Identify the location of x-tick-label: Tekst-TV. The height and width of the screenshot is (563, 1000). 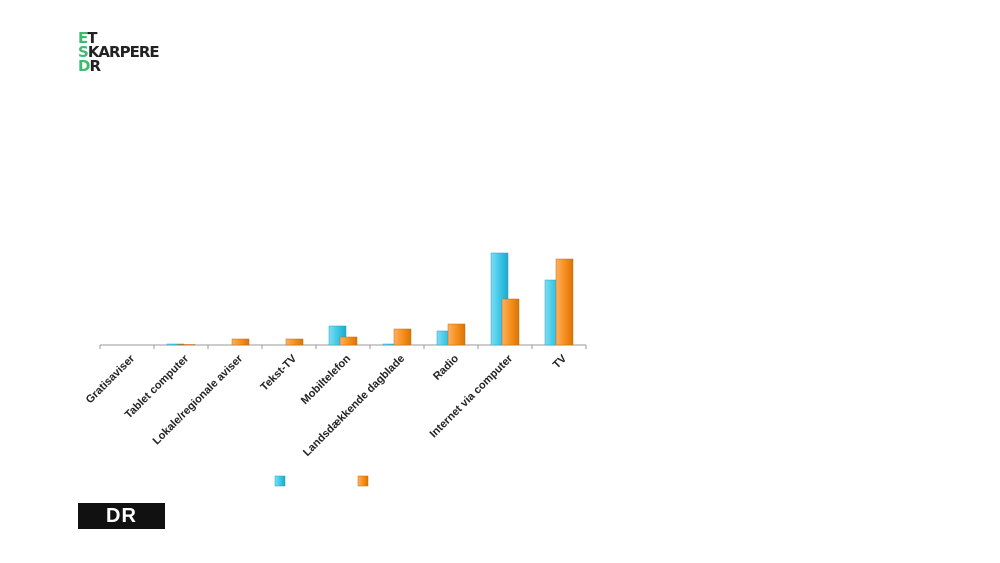
(278, 372).